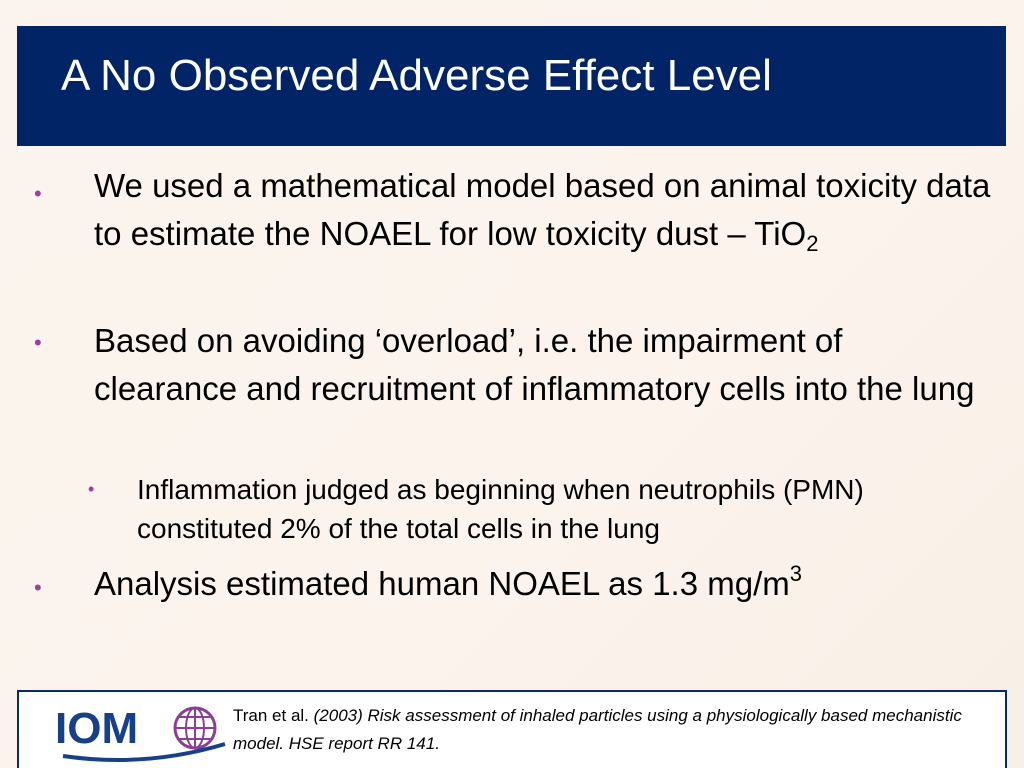 The height and width of the screenshot is (768, 1024). I want to click on superscript: 3, so click(795, 573).